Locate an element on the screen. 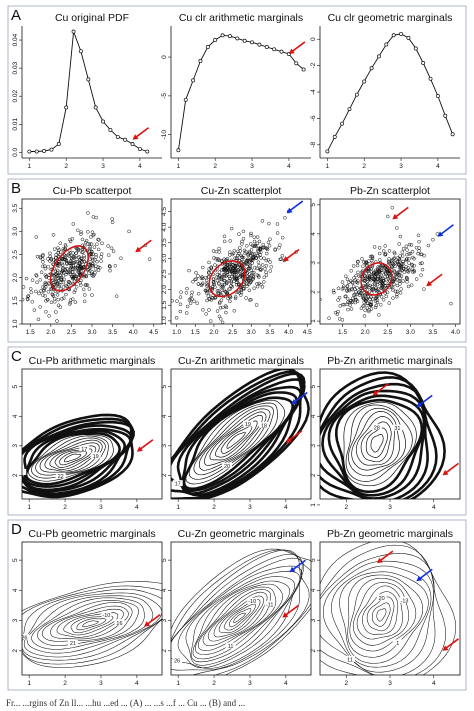  contour-label: -11 is located at coordinates (270, 605).